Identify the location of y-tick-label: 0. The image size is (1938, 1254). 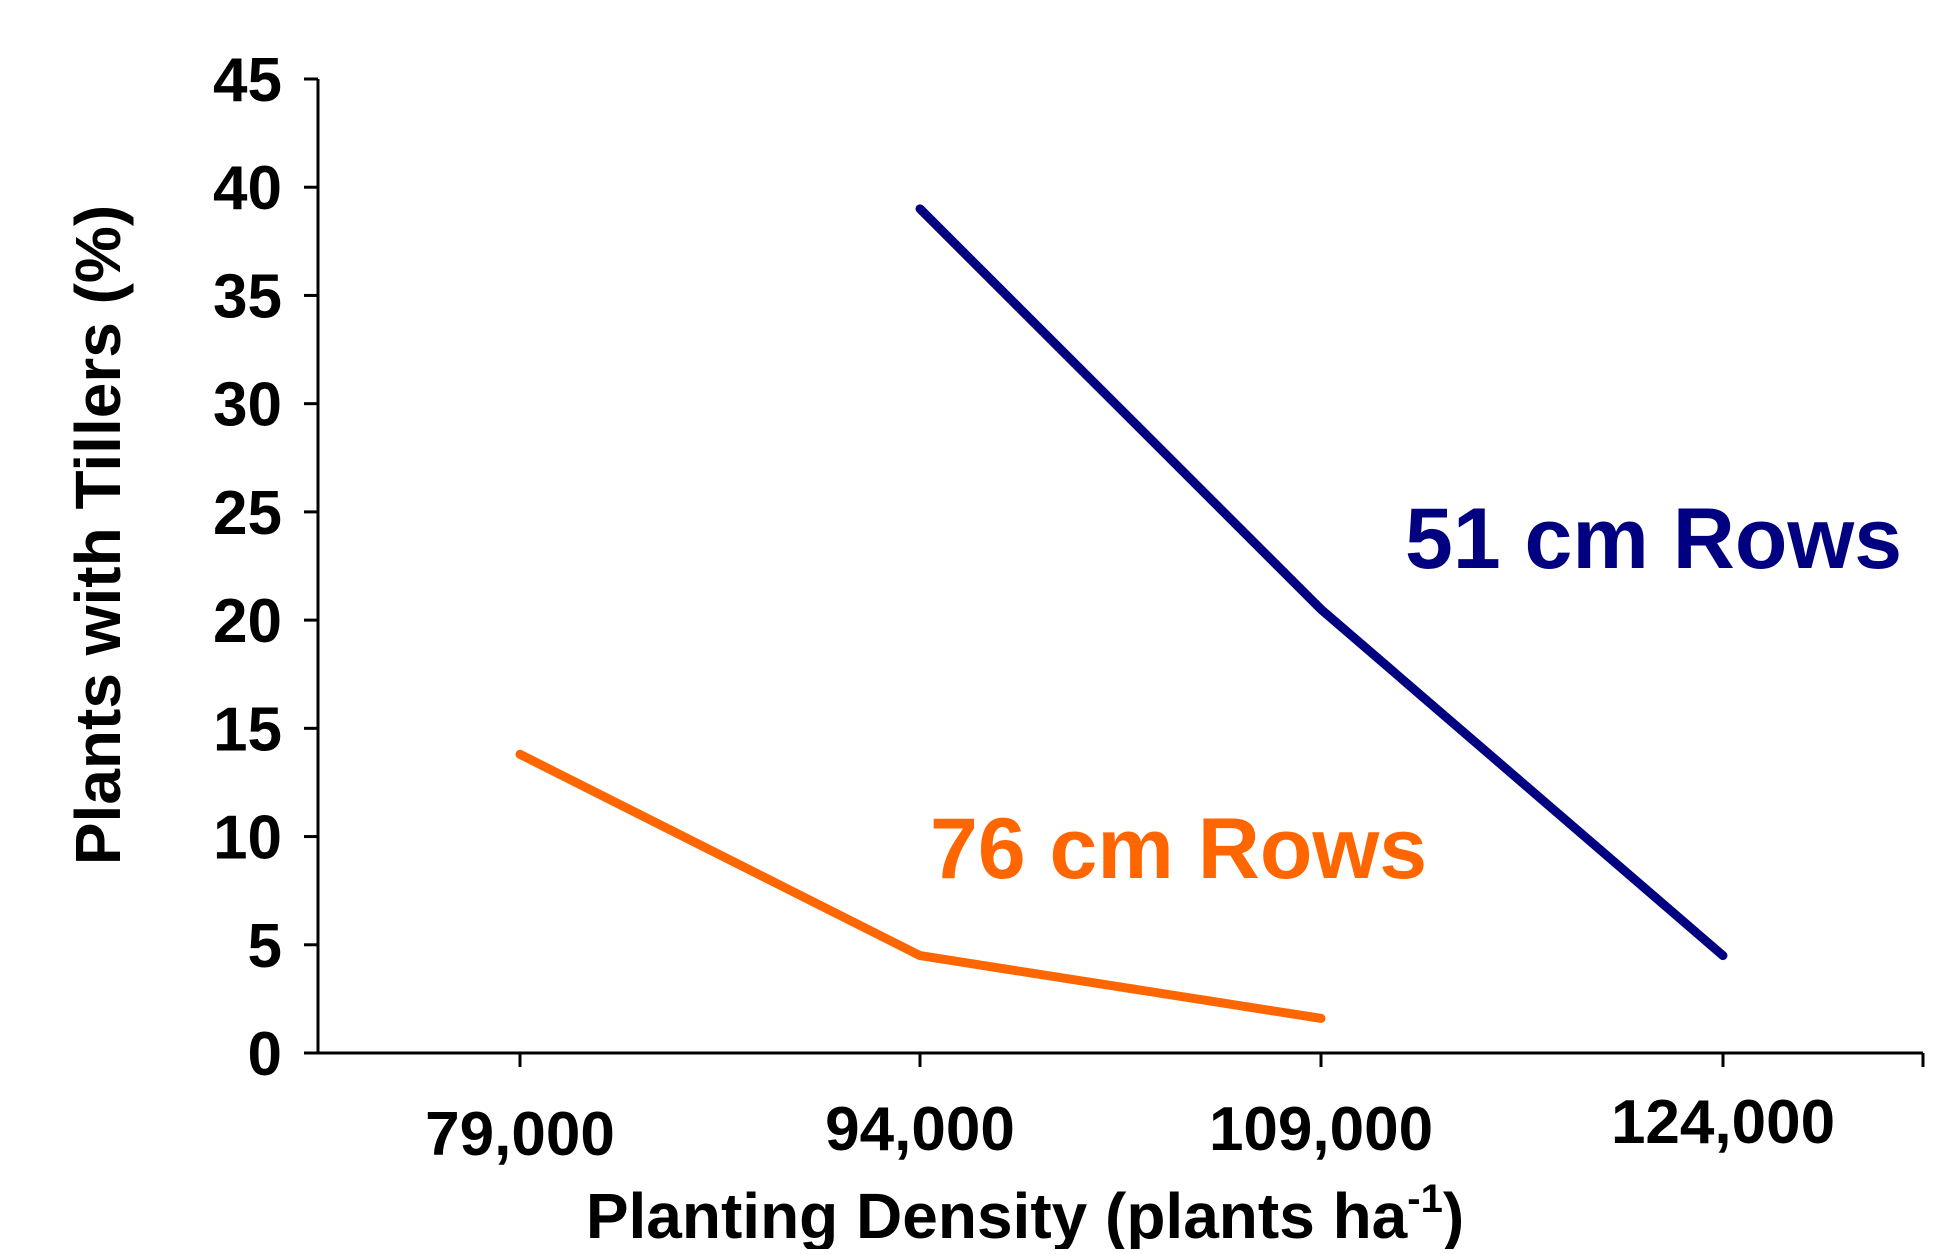
(265, 1054).